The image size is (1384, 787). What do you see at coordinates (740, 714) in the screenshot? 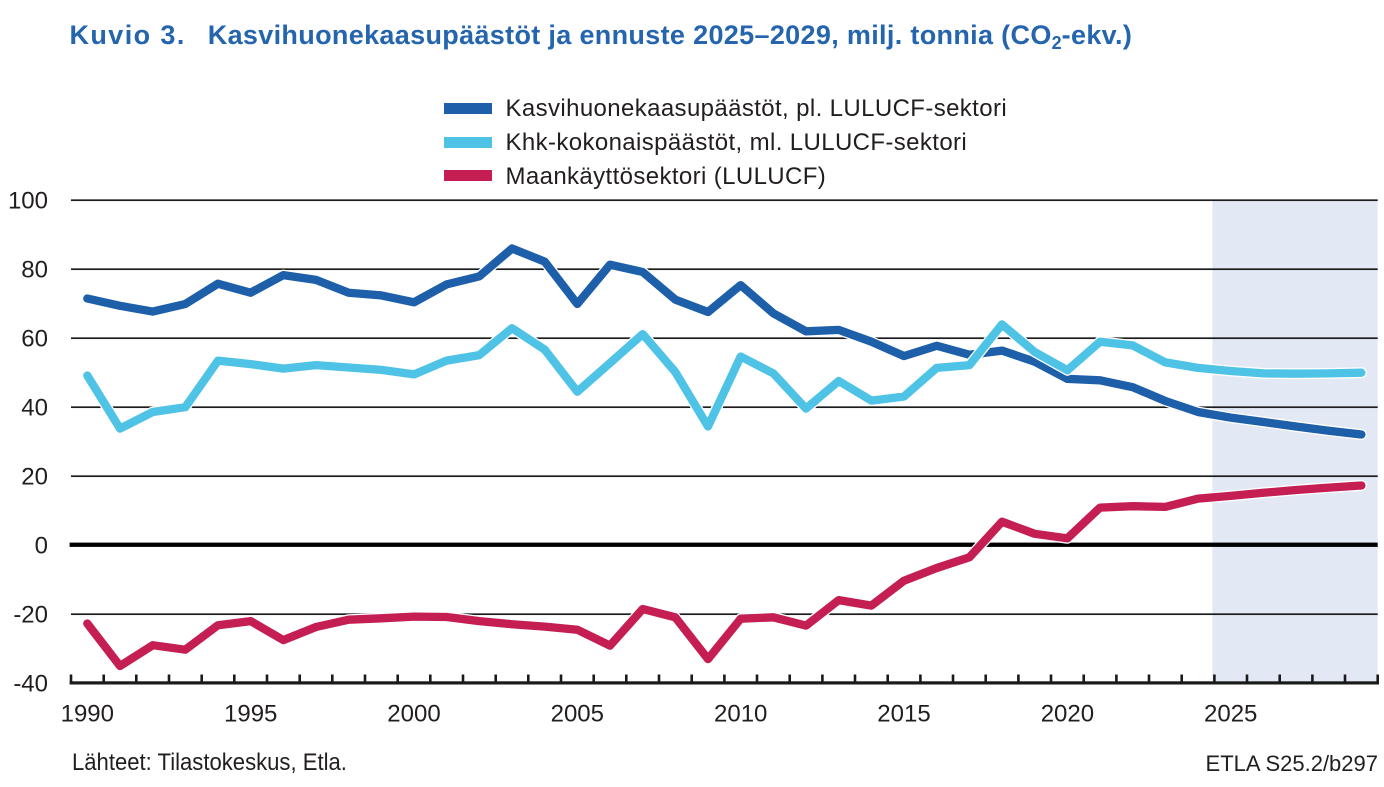
I see `svg-text: 2010` at bounding box center [740, 714].